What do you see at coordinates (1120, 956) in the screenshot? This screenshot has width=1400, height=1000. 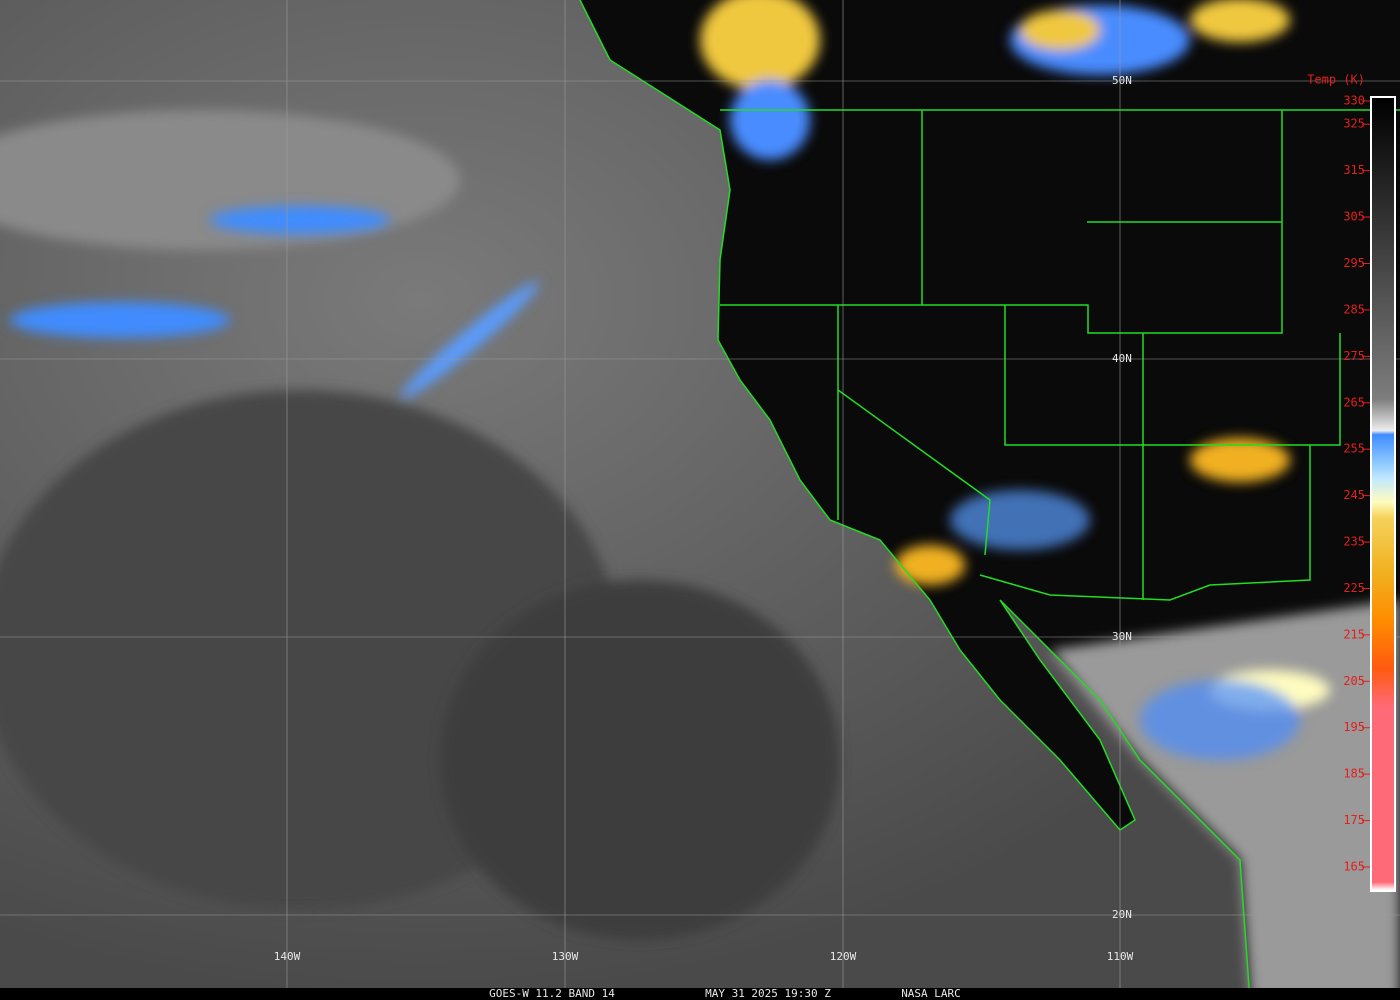 I see `longitude-label: 110W` at bounding box center [1120, 956].